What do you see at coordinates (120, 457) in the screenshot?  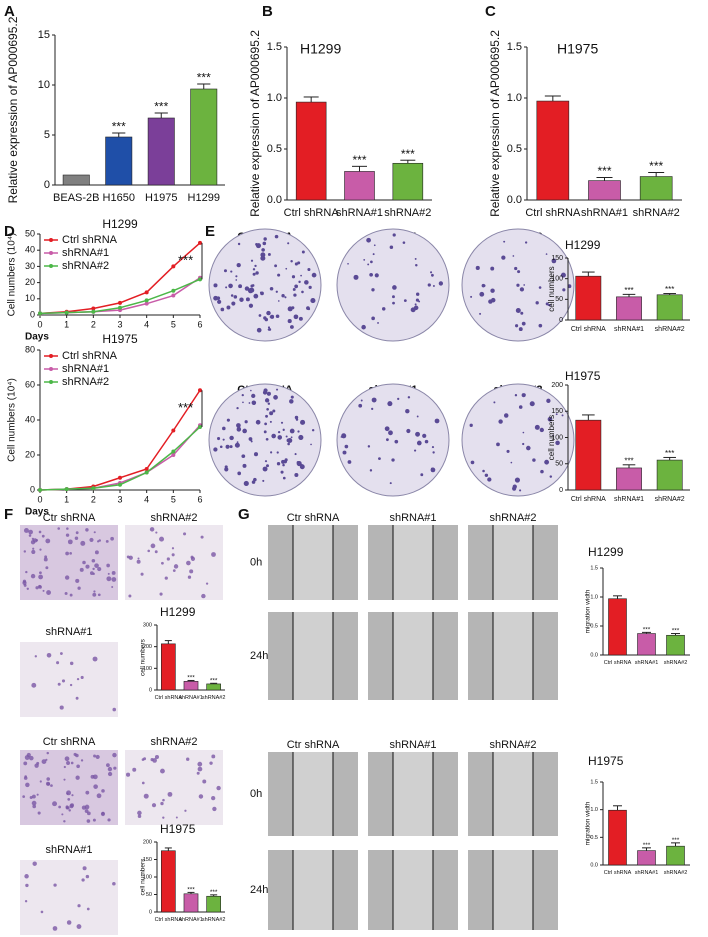 I see `series-line` at bounding box center [120, 457].